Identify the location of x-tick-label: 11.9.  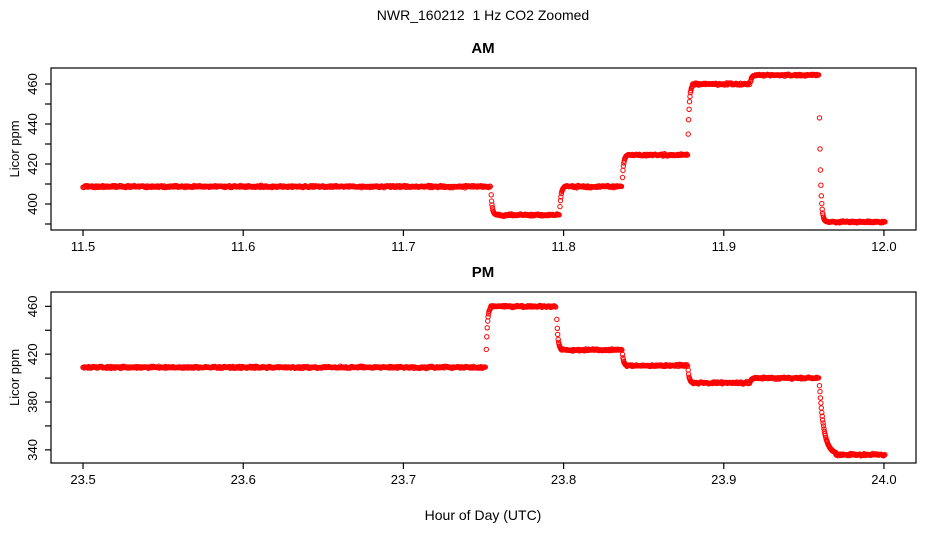
(724, 246).